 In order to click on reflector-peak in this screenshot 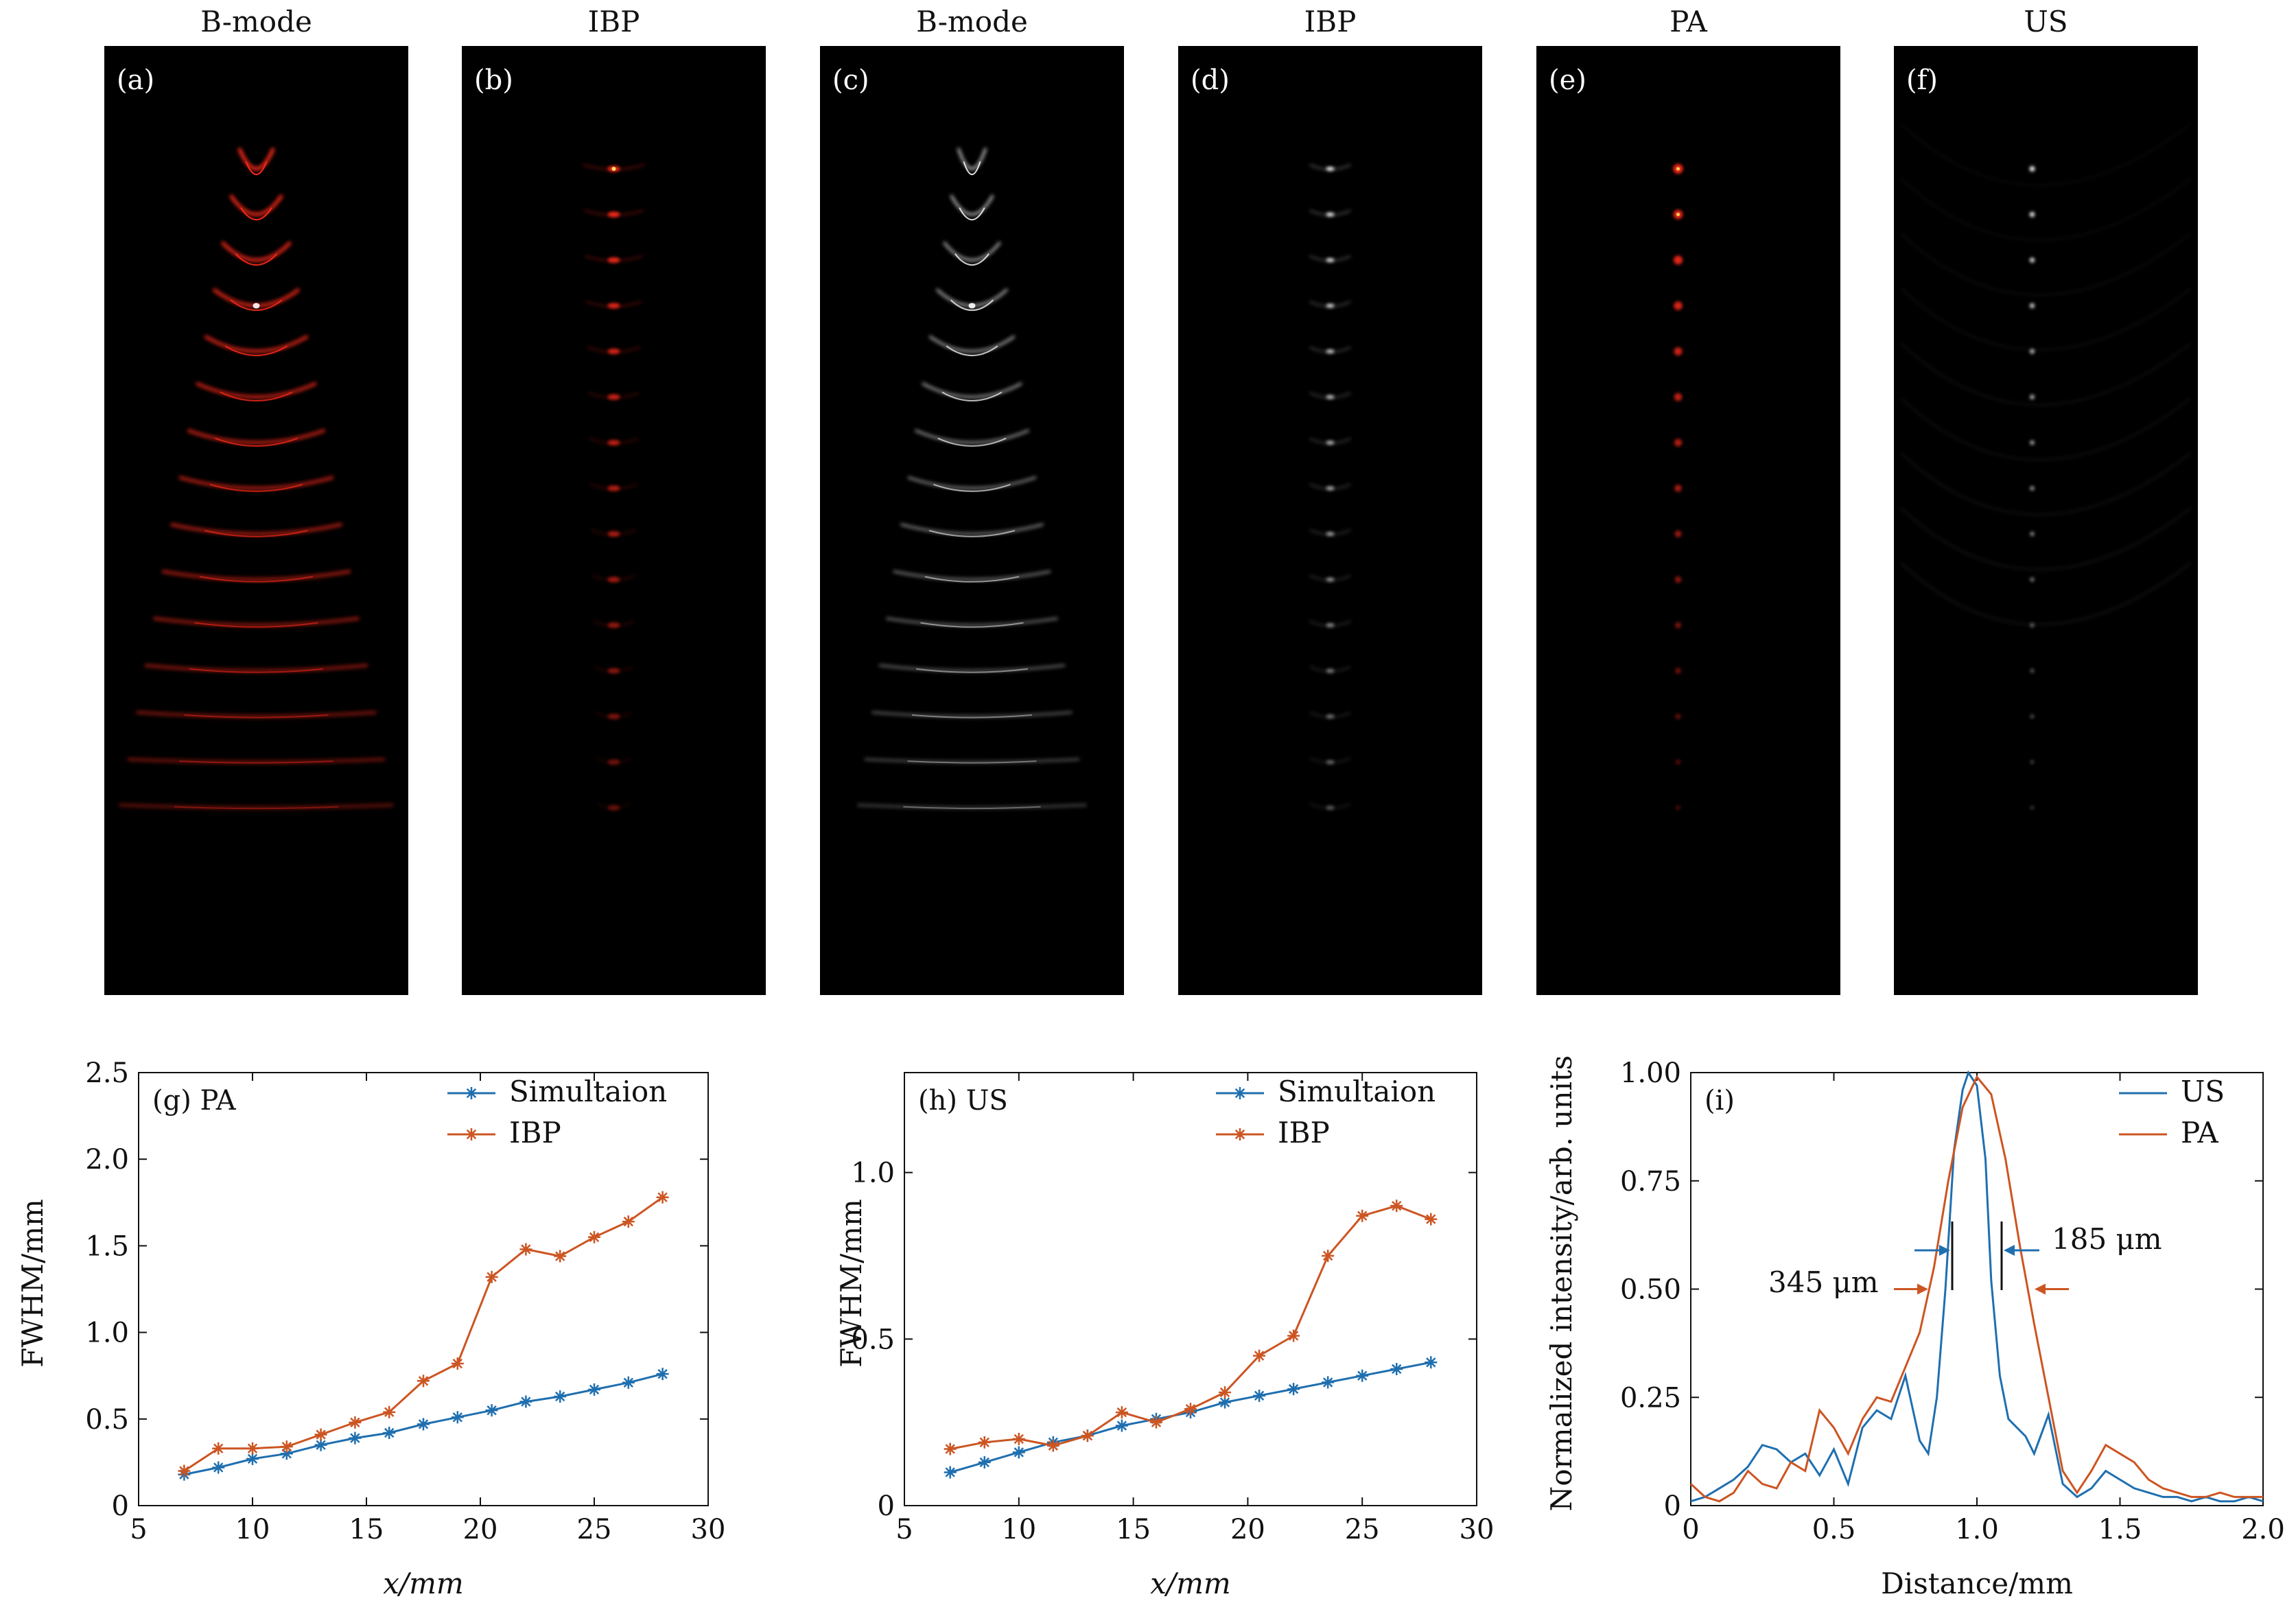, I will do `click(256, 306)`.